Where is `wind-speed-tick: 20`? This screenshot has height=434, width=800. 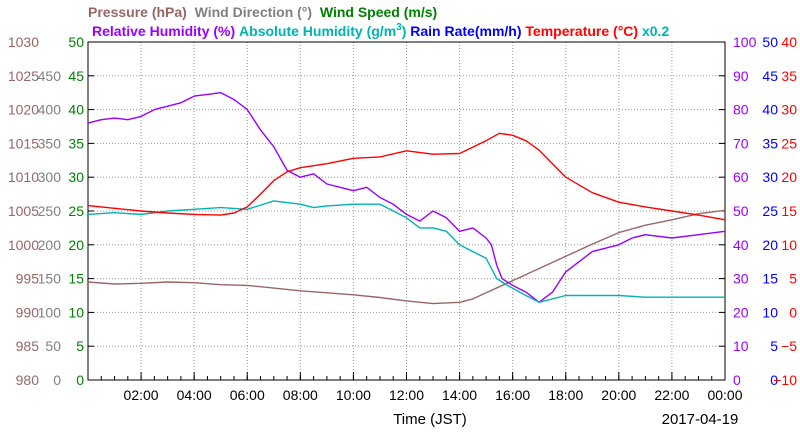 wind-speed-tick: 20 is located at coordinates (76, 245).